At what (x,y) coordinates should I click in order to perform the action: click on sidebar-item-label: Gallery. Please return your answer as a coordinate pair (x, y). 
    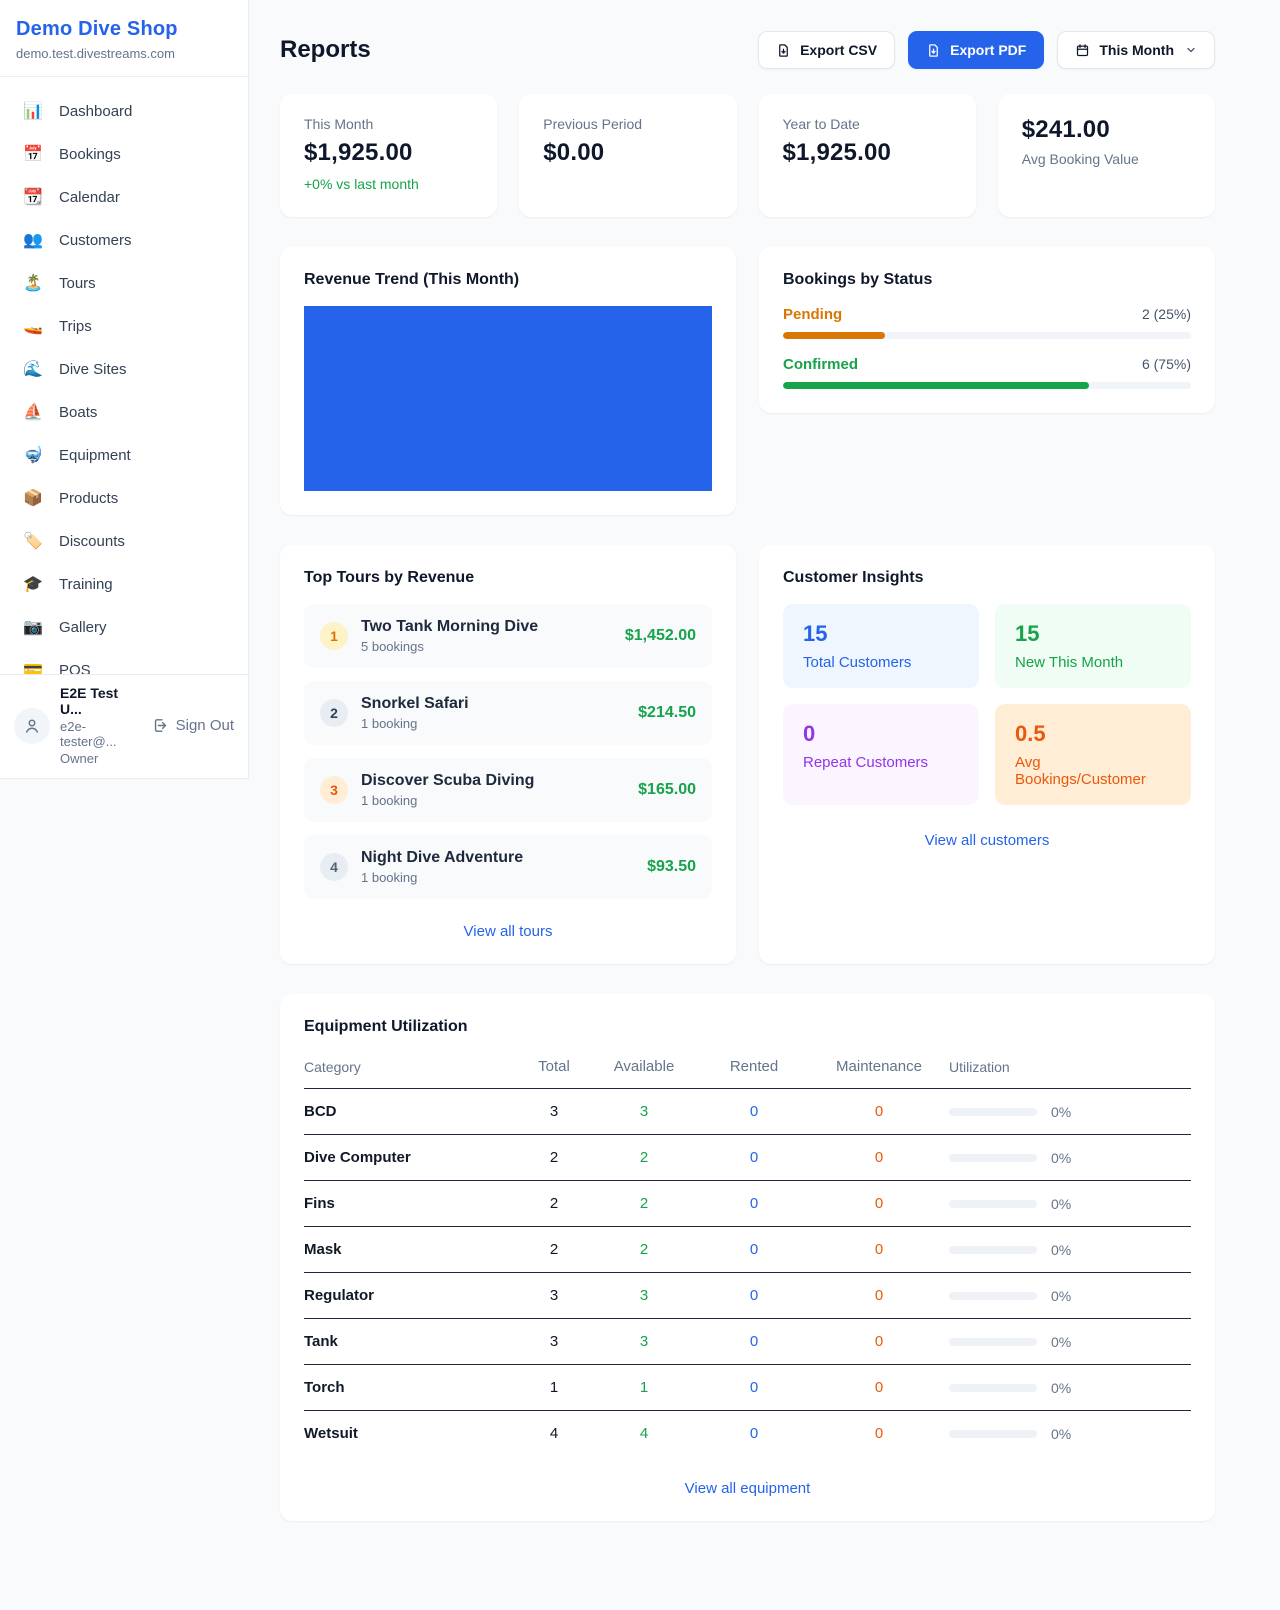
    Looking at the image, I should click on (83, 627).